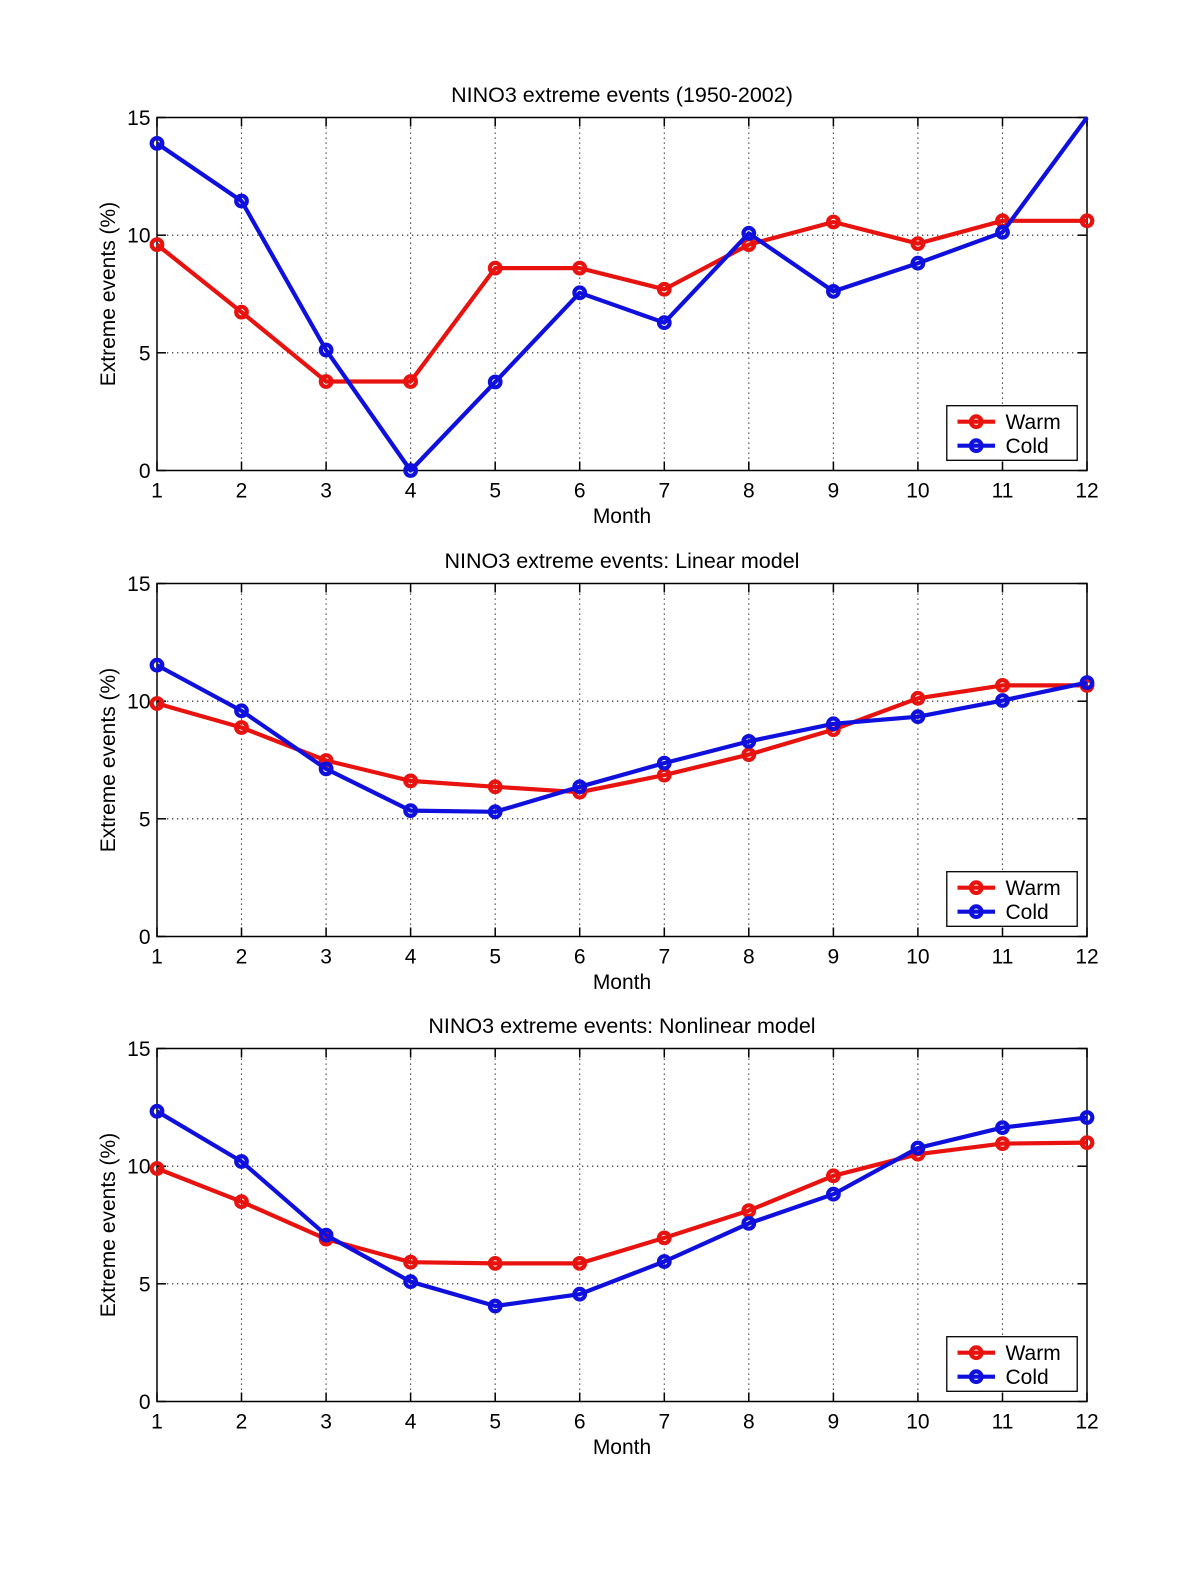  What do you see at coordinates (621, 1026) in the screenshot?
I see `svg-text:NINO3 extreme events: Nonlinea: NINO3 extreme events: Nonlinear model` at bounding box center [621, 1026].